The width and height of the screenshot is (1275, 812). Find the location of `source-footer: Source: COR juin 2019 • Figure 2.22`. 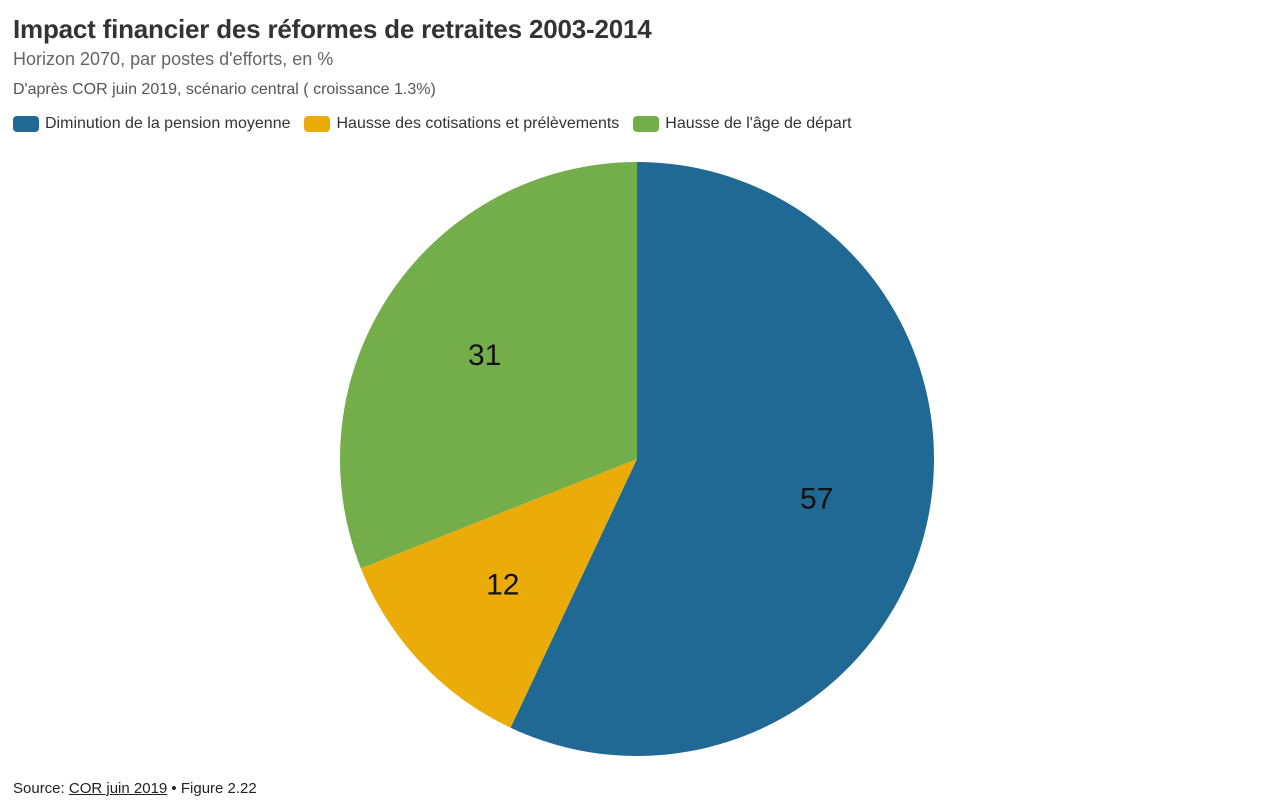

source-footer: Source: COR juin 2019 • Figure 2.22 is located at coordinates (135, 788).